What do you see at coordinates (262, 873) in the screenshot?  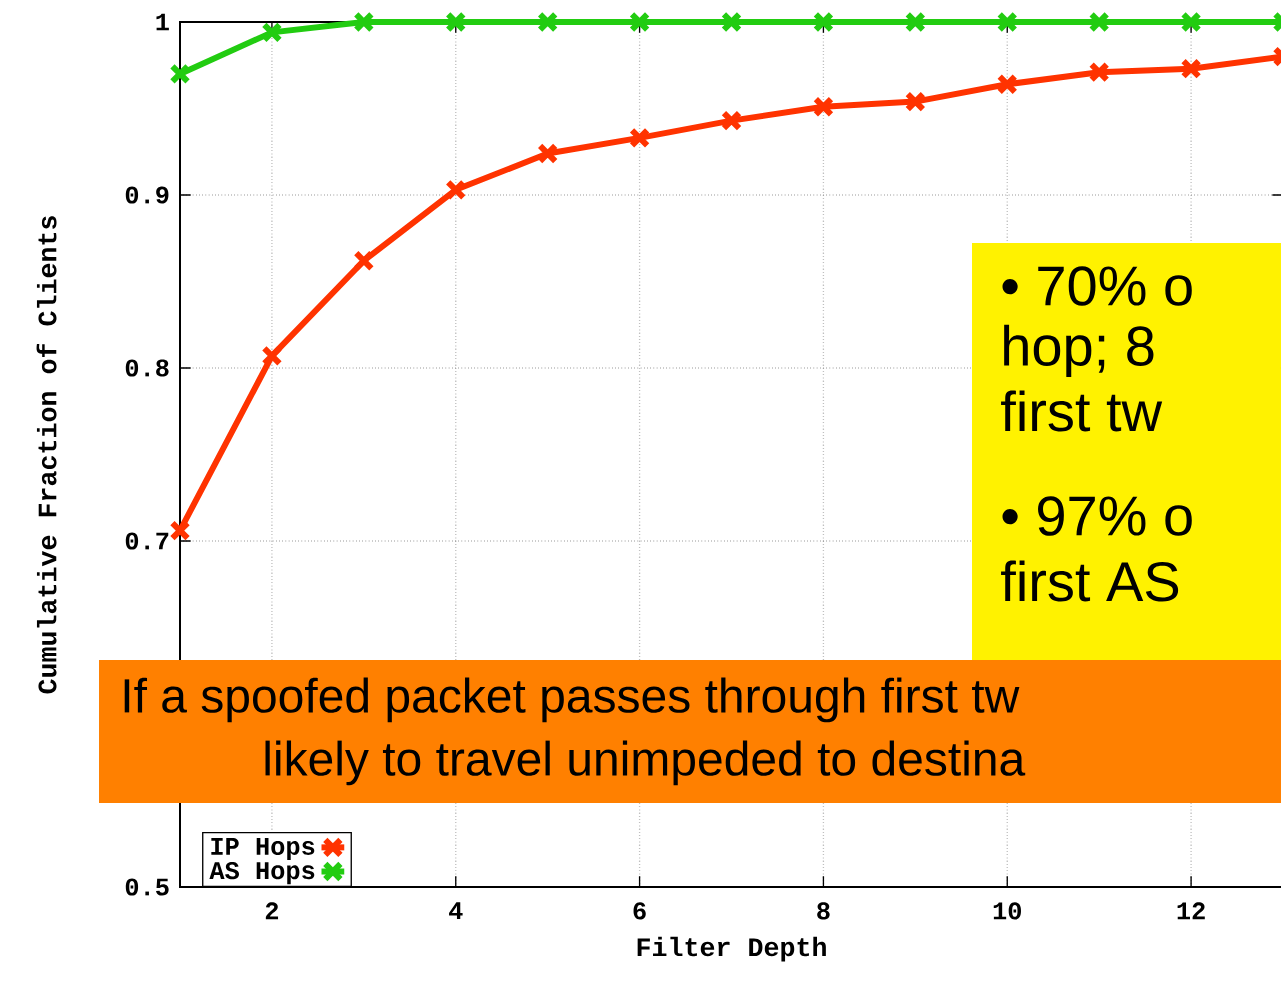 I see `legend-label: AS Hops` at bounding box center [262, 873].